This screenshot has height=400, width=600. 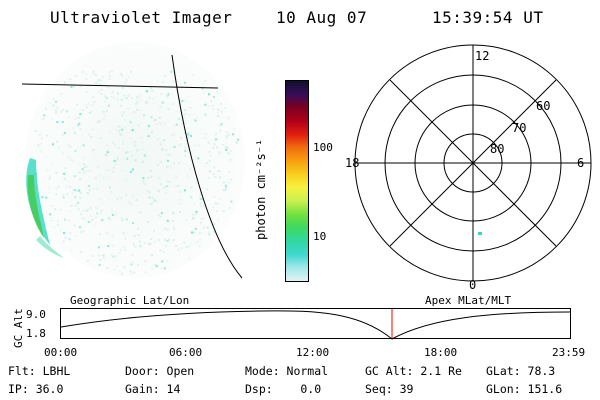 I want to click on instrument-title: Ultraviolet Imager, so click(x=141, y=17).